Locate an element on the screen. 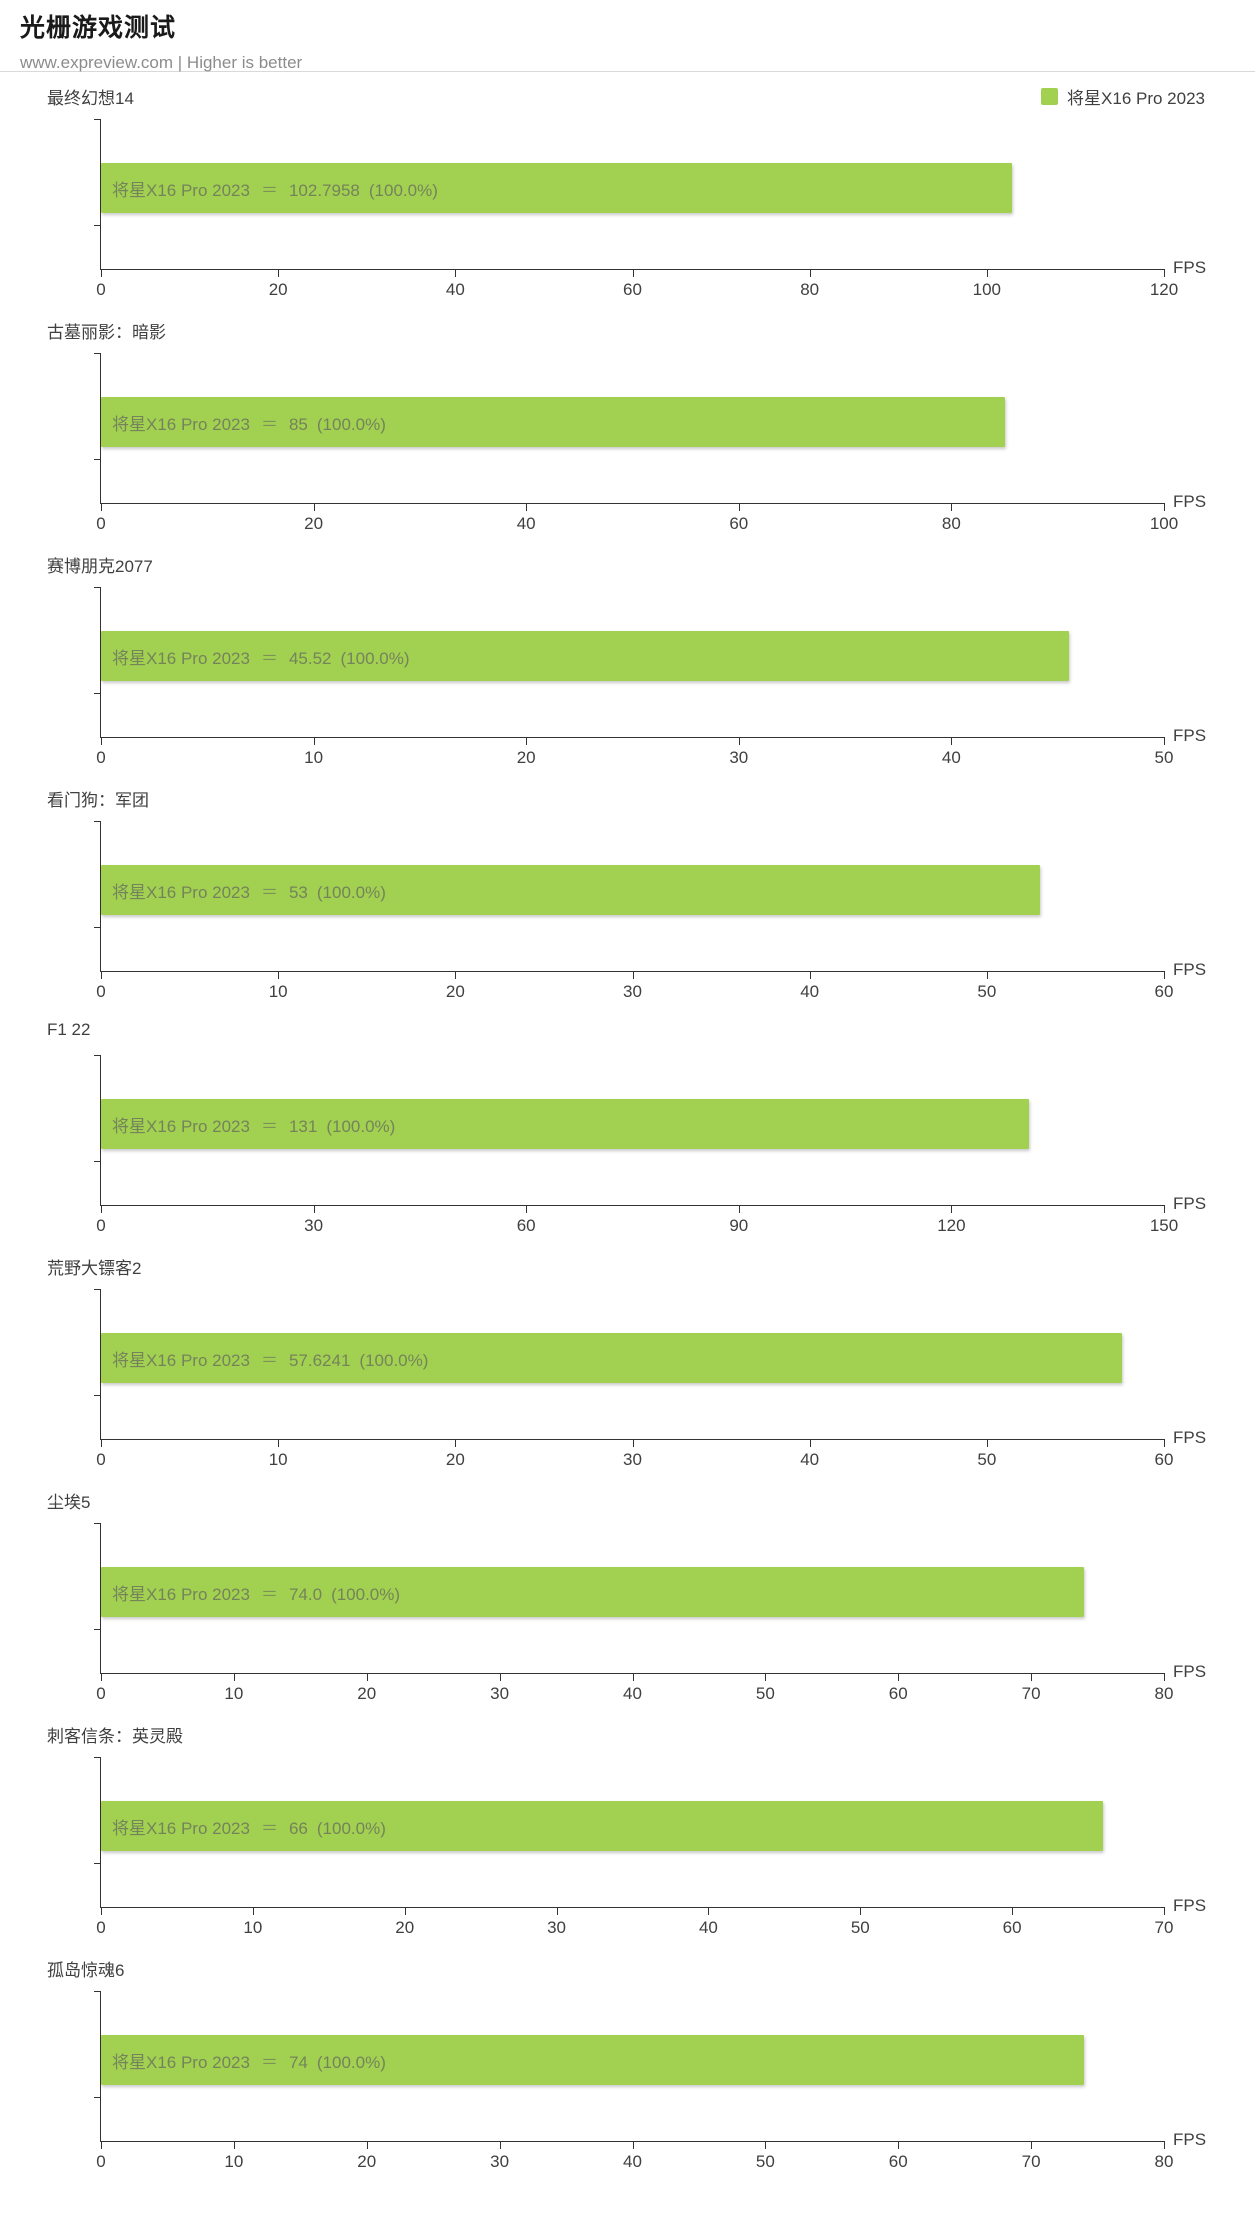  bar: 将星X16 Pro 2023 ＝ 131 (100.0%) is located at coordinates (565, 1124).